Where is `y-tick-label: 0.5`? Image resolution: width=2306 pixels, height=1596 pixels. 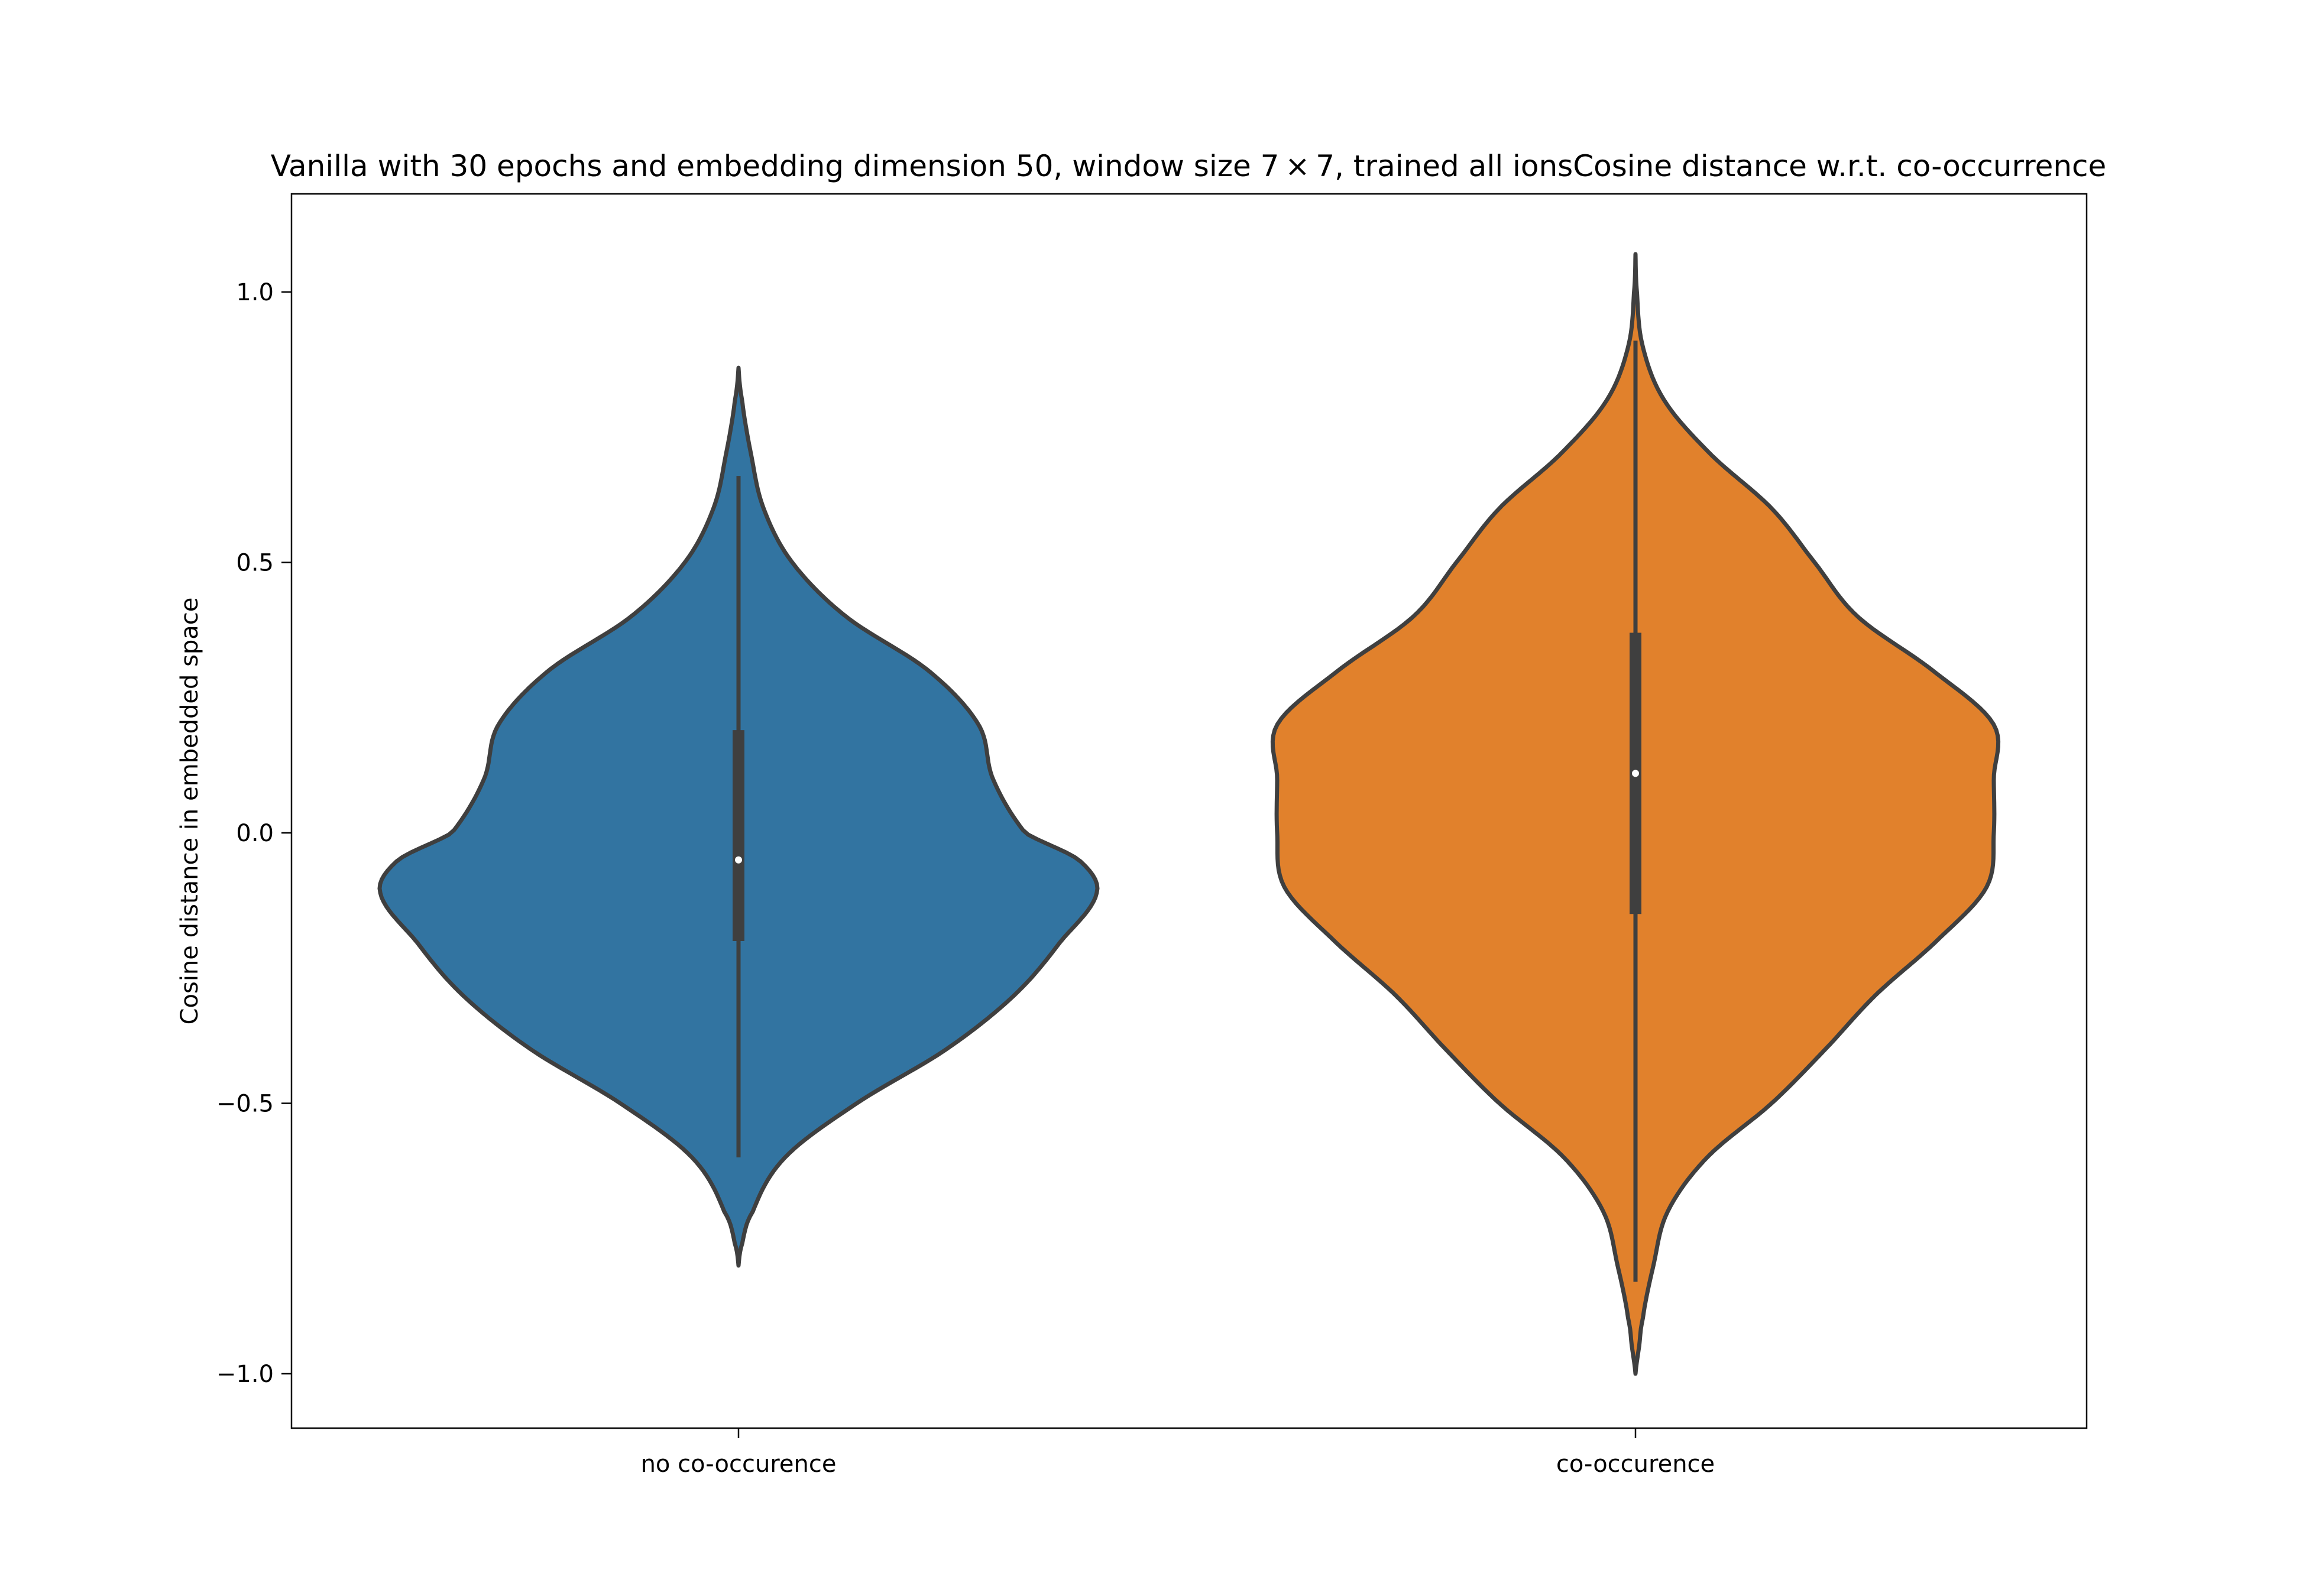 y-tick-label: 0.5 is located at coordinates (255, 563).